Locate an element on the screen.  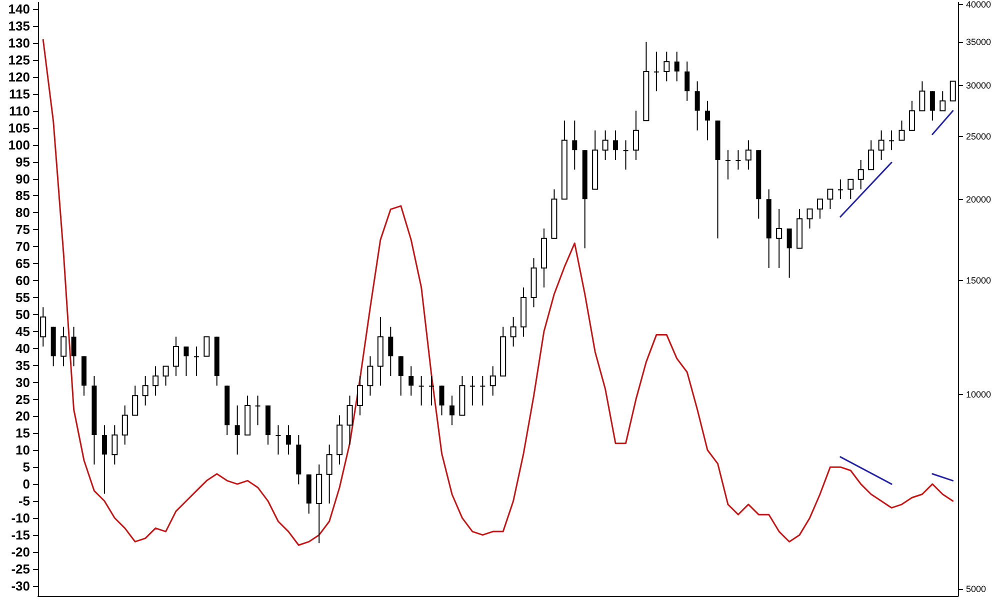
y2-tick-label: 120 is located at coordinates (19, 77).